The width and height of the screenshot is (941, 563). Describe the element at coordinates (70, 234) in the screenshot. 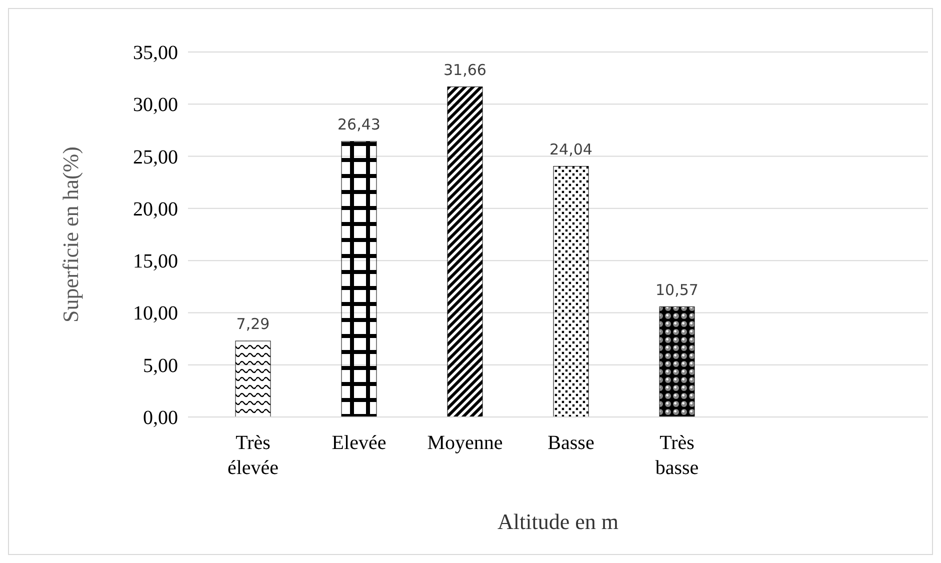

I see `y-axis-title: Superficie en ha(%)` at that location.